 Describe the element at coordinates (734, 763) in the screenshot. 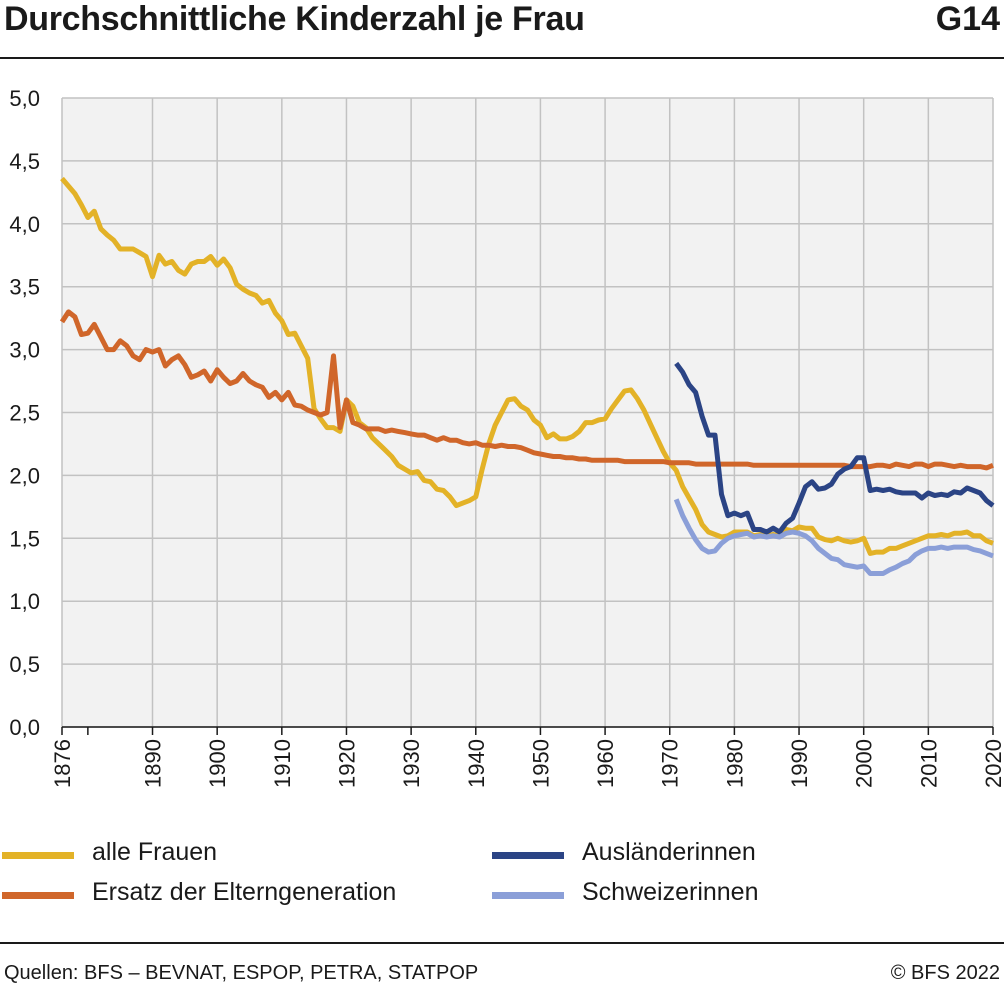

I see `x-tick-label: 1980` at that location.